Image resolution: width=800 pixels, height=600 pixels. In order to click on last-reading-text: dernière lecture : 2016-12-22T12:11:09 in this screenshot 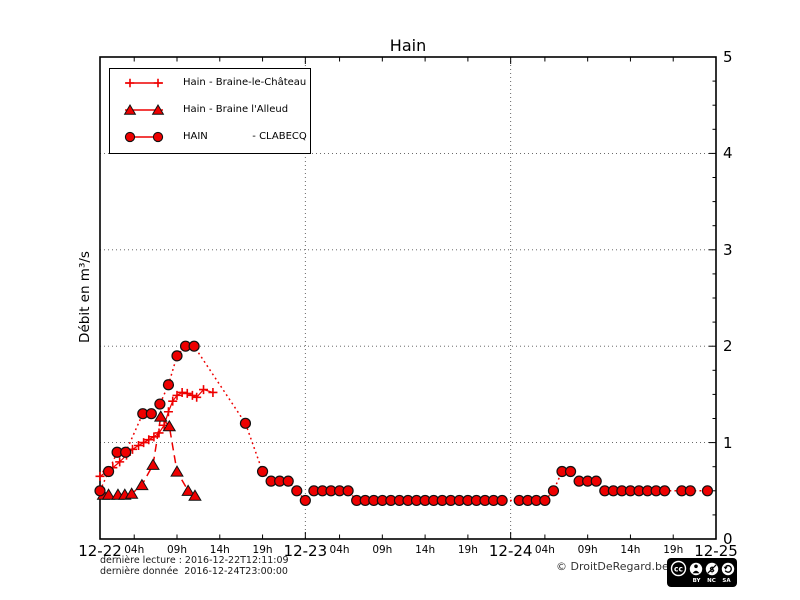, I will do `click(194, 560)`.